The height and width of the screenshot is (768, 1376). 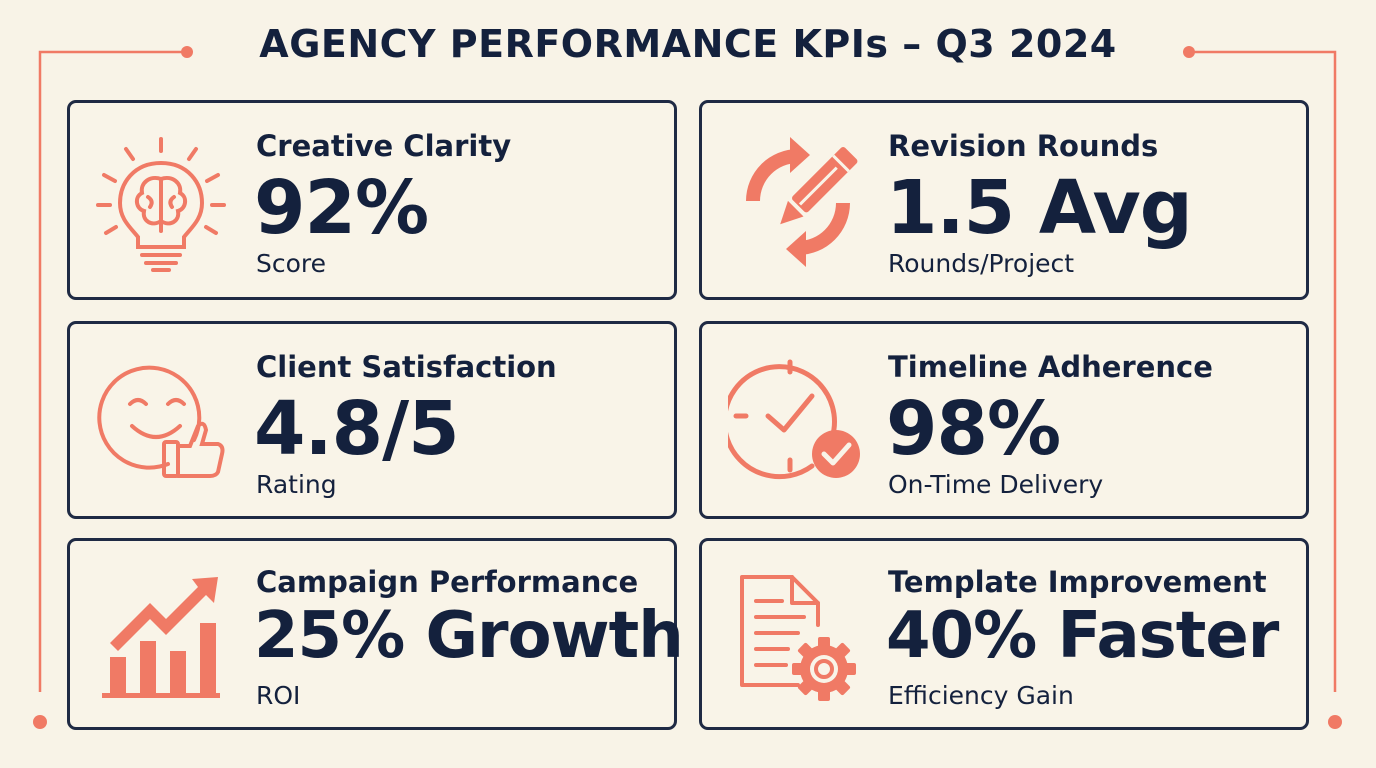 I want to click on kpi-subtitle: Rounds/Project, so click(x=981, y=263).